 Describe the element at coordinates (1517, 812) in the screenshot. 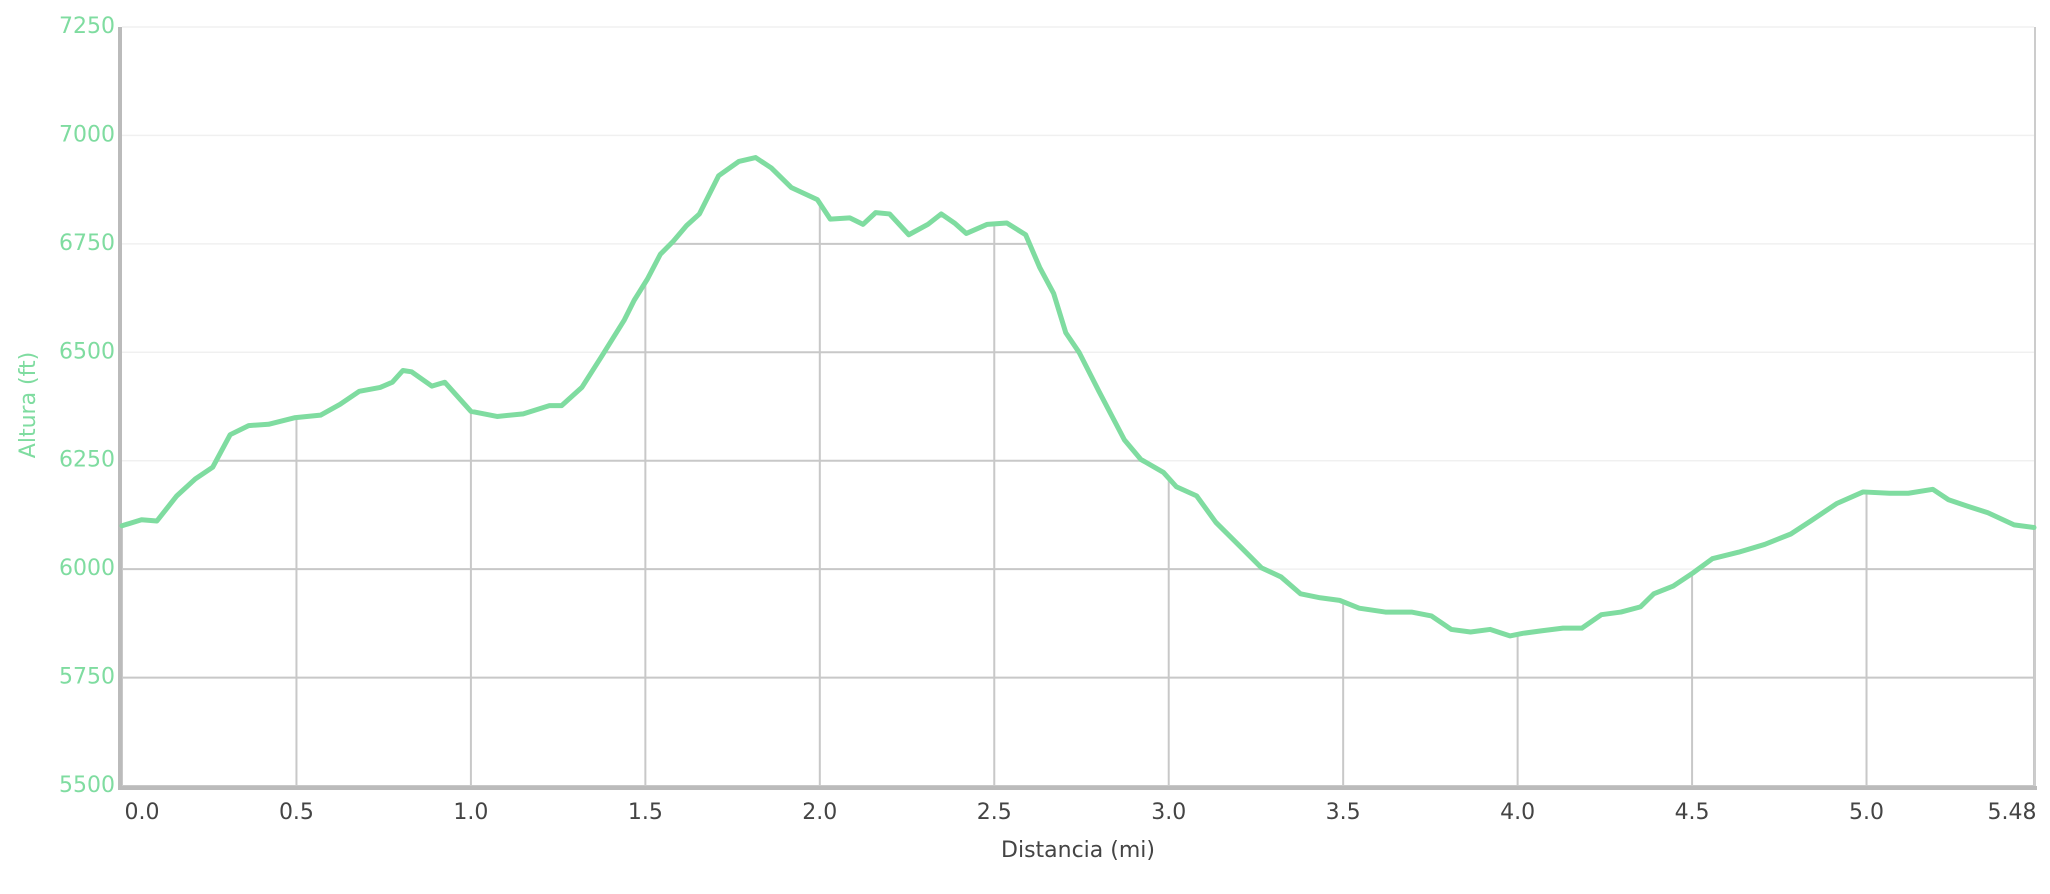

I see `x-tick-label: 4.0` at that location.